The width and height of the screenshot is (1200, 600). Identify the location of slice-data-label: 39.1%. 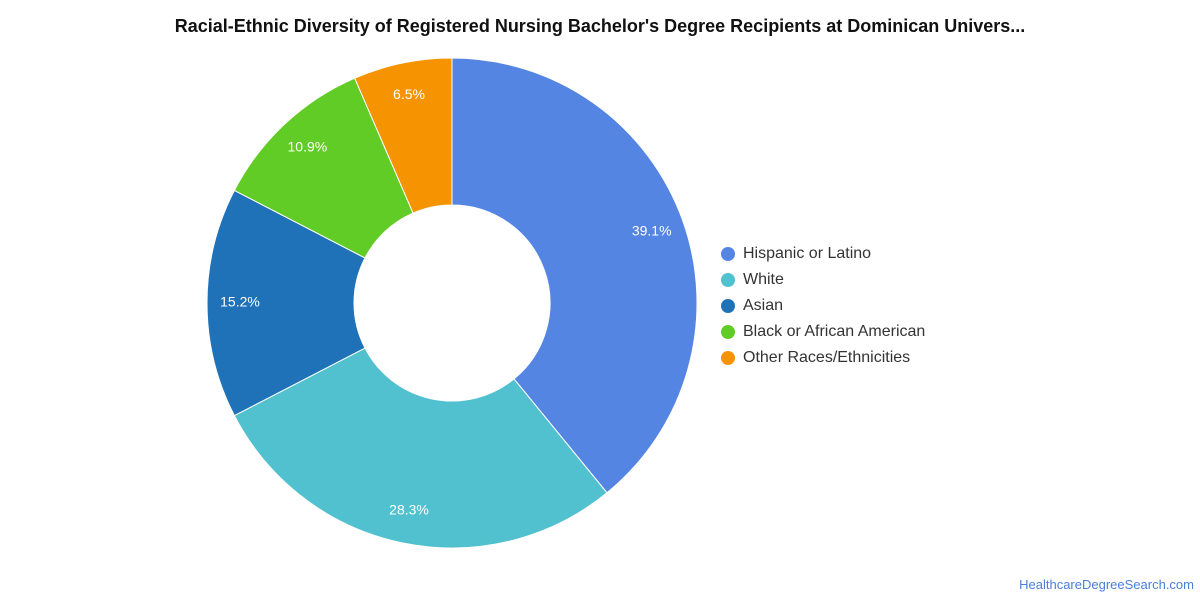
(652, 231).